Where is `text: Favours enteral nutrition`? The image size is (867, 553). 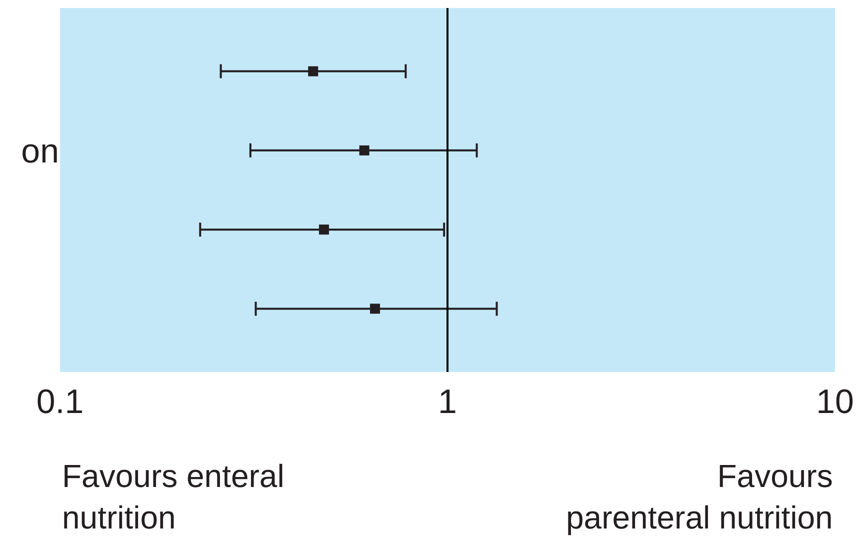
text: Favours enteral nutrition is located at coordinates (173, 497).